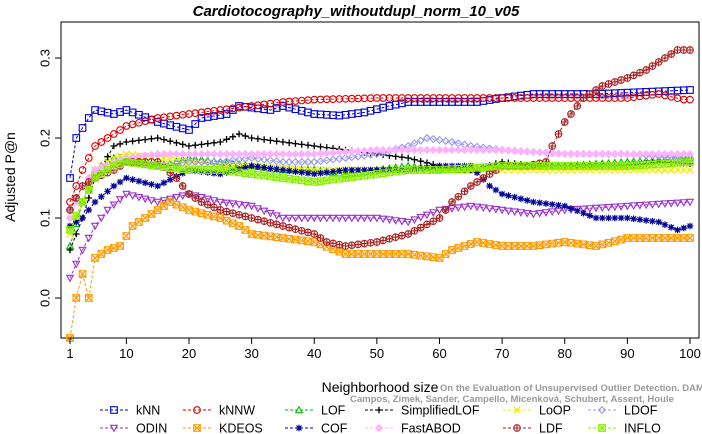  Describe the element at coordinates (10, 177) in the screenshot. I see `y-axis-title: Adjusted P@n` at that location.